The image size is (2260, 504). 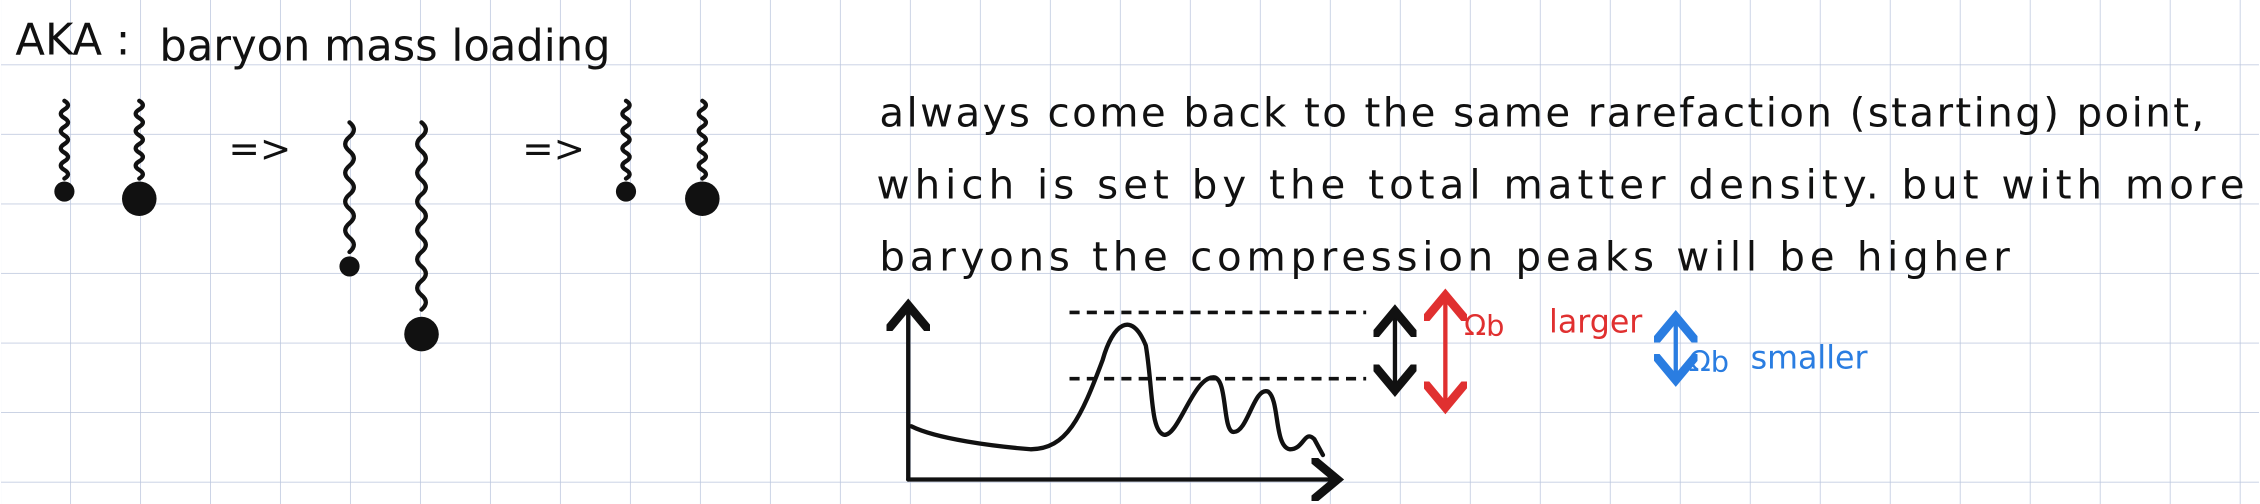 I want to click on smaller-label: smaller, so click(x=1810, y=359).